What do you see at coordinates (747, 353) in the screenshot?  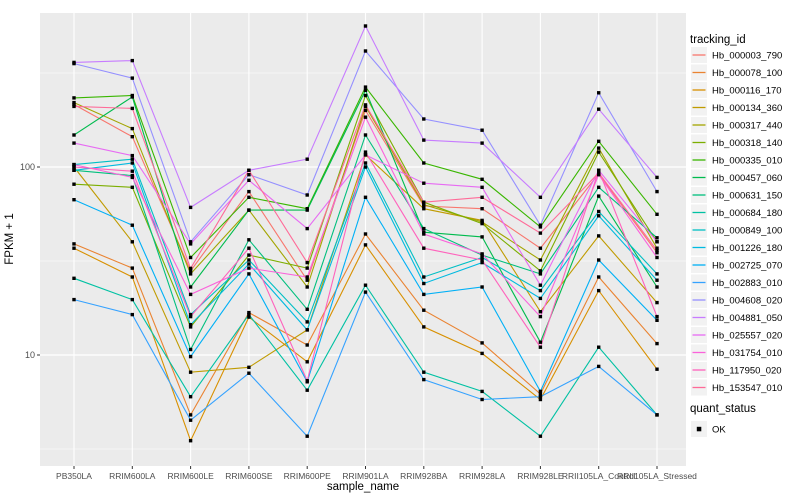 I see `legend-item-label: Hb_031754_010` at bounding box center [747, 353].